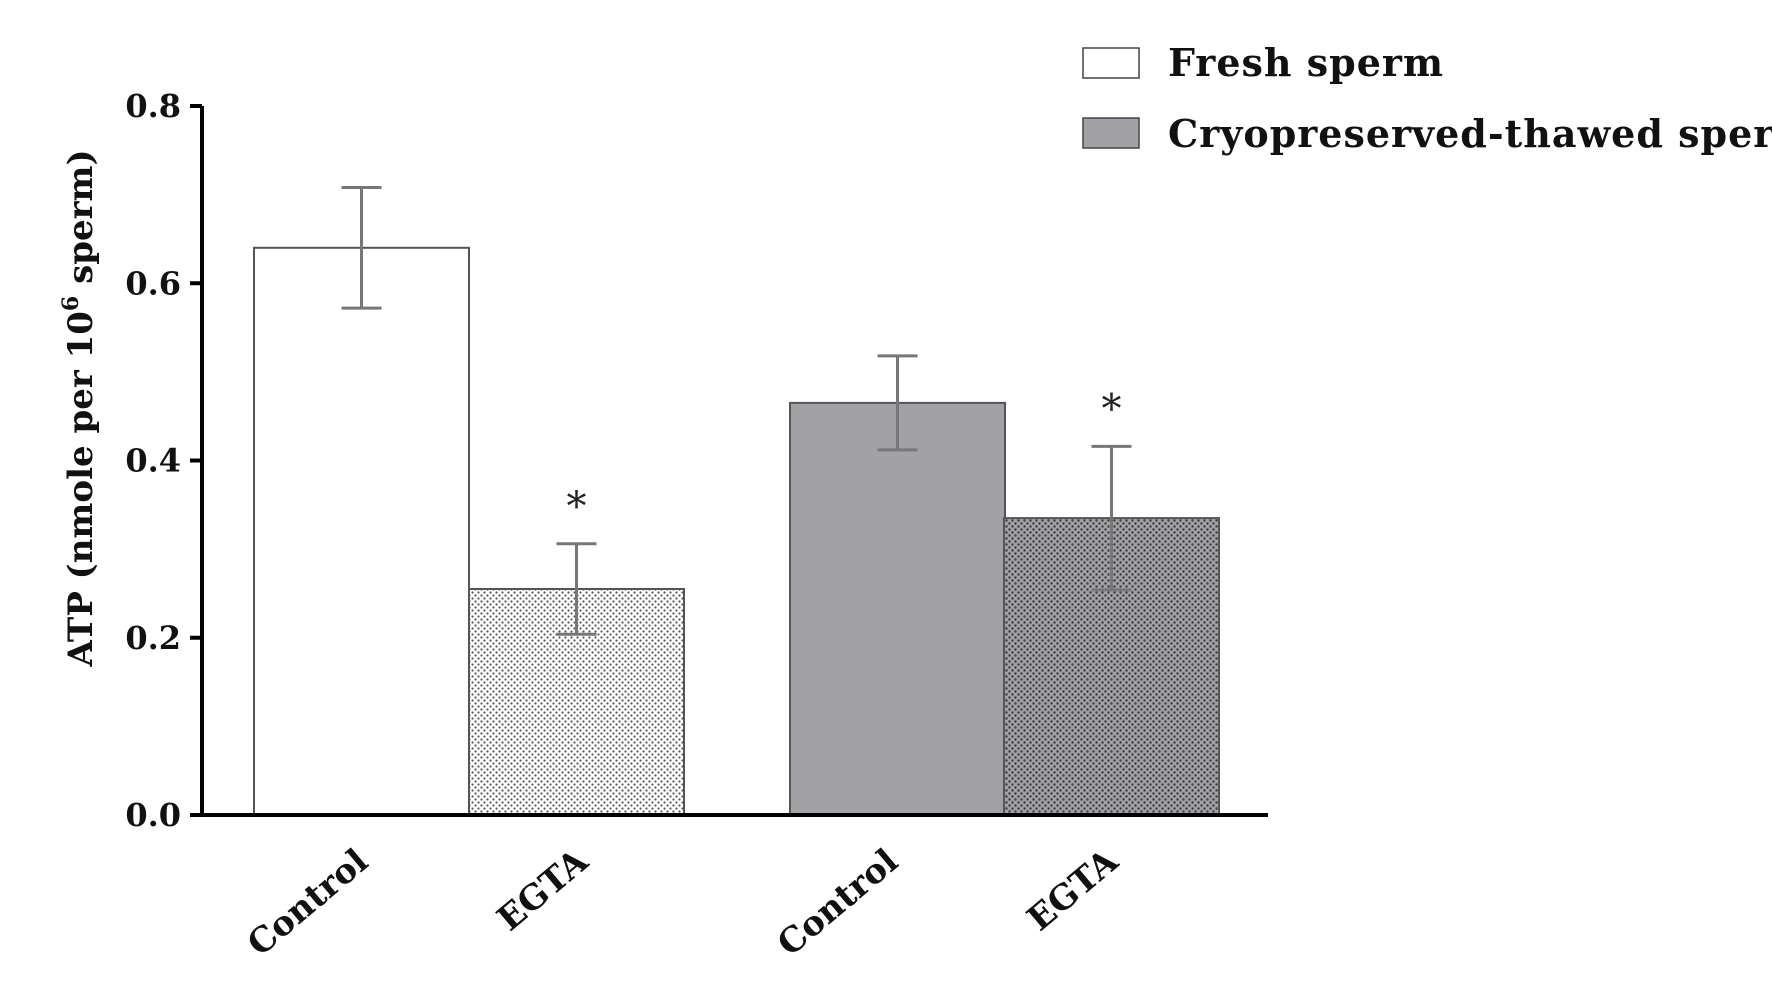 Image resolution: width=1772 pixels, height=993 pixels. Describe the element at coordinates (153, 638) in the screenshot. I see `y-tick-label: 0.2` at that location.